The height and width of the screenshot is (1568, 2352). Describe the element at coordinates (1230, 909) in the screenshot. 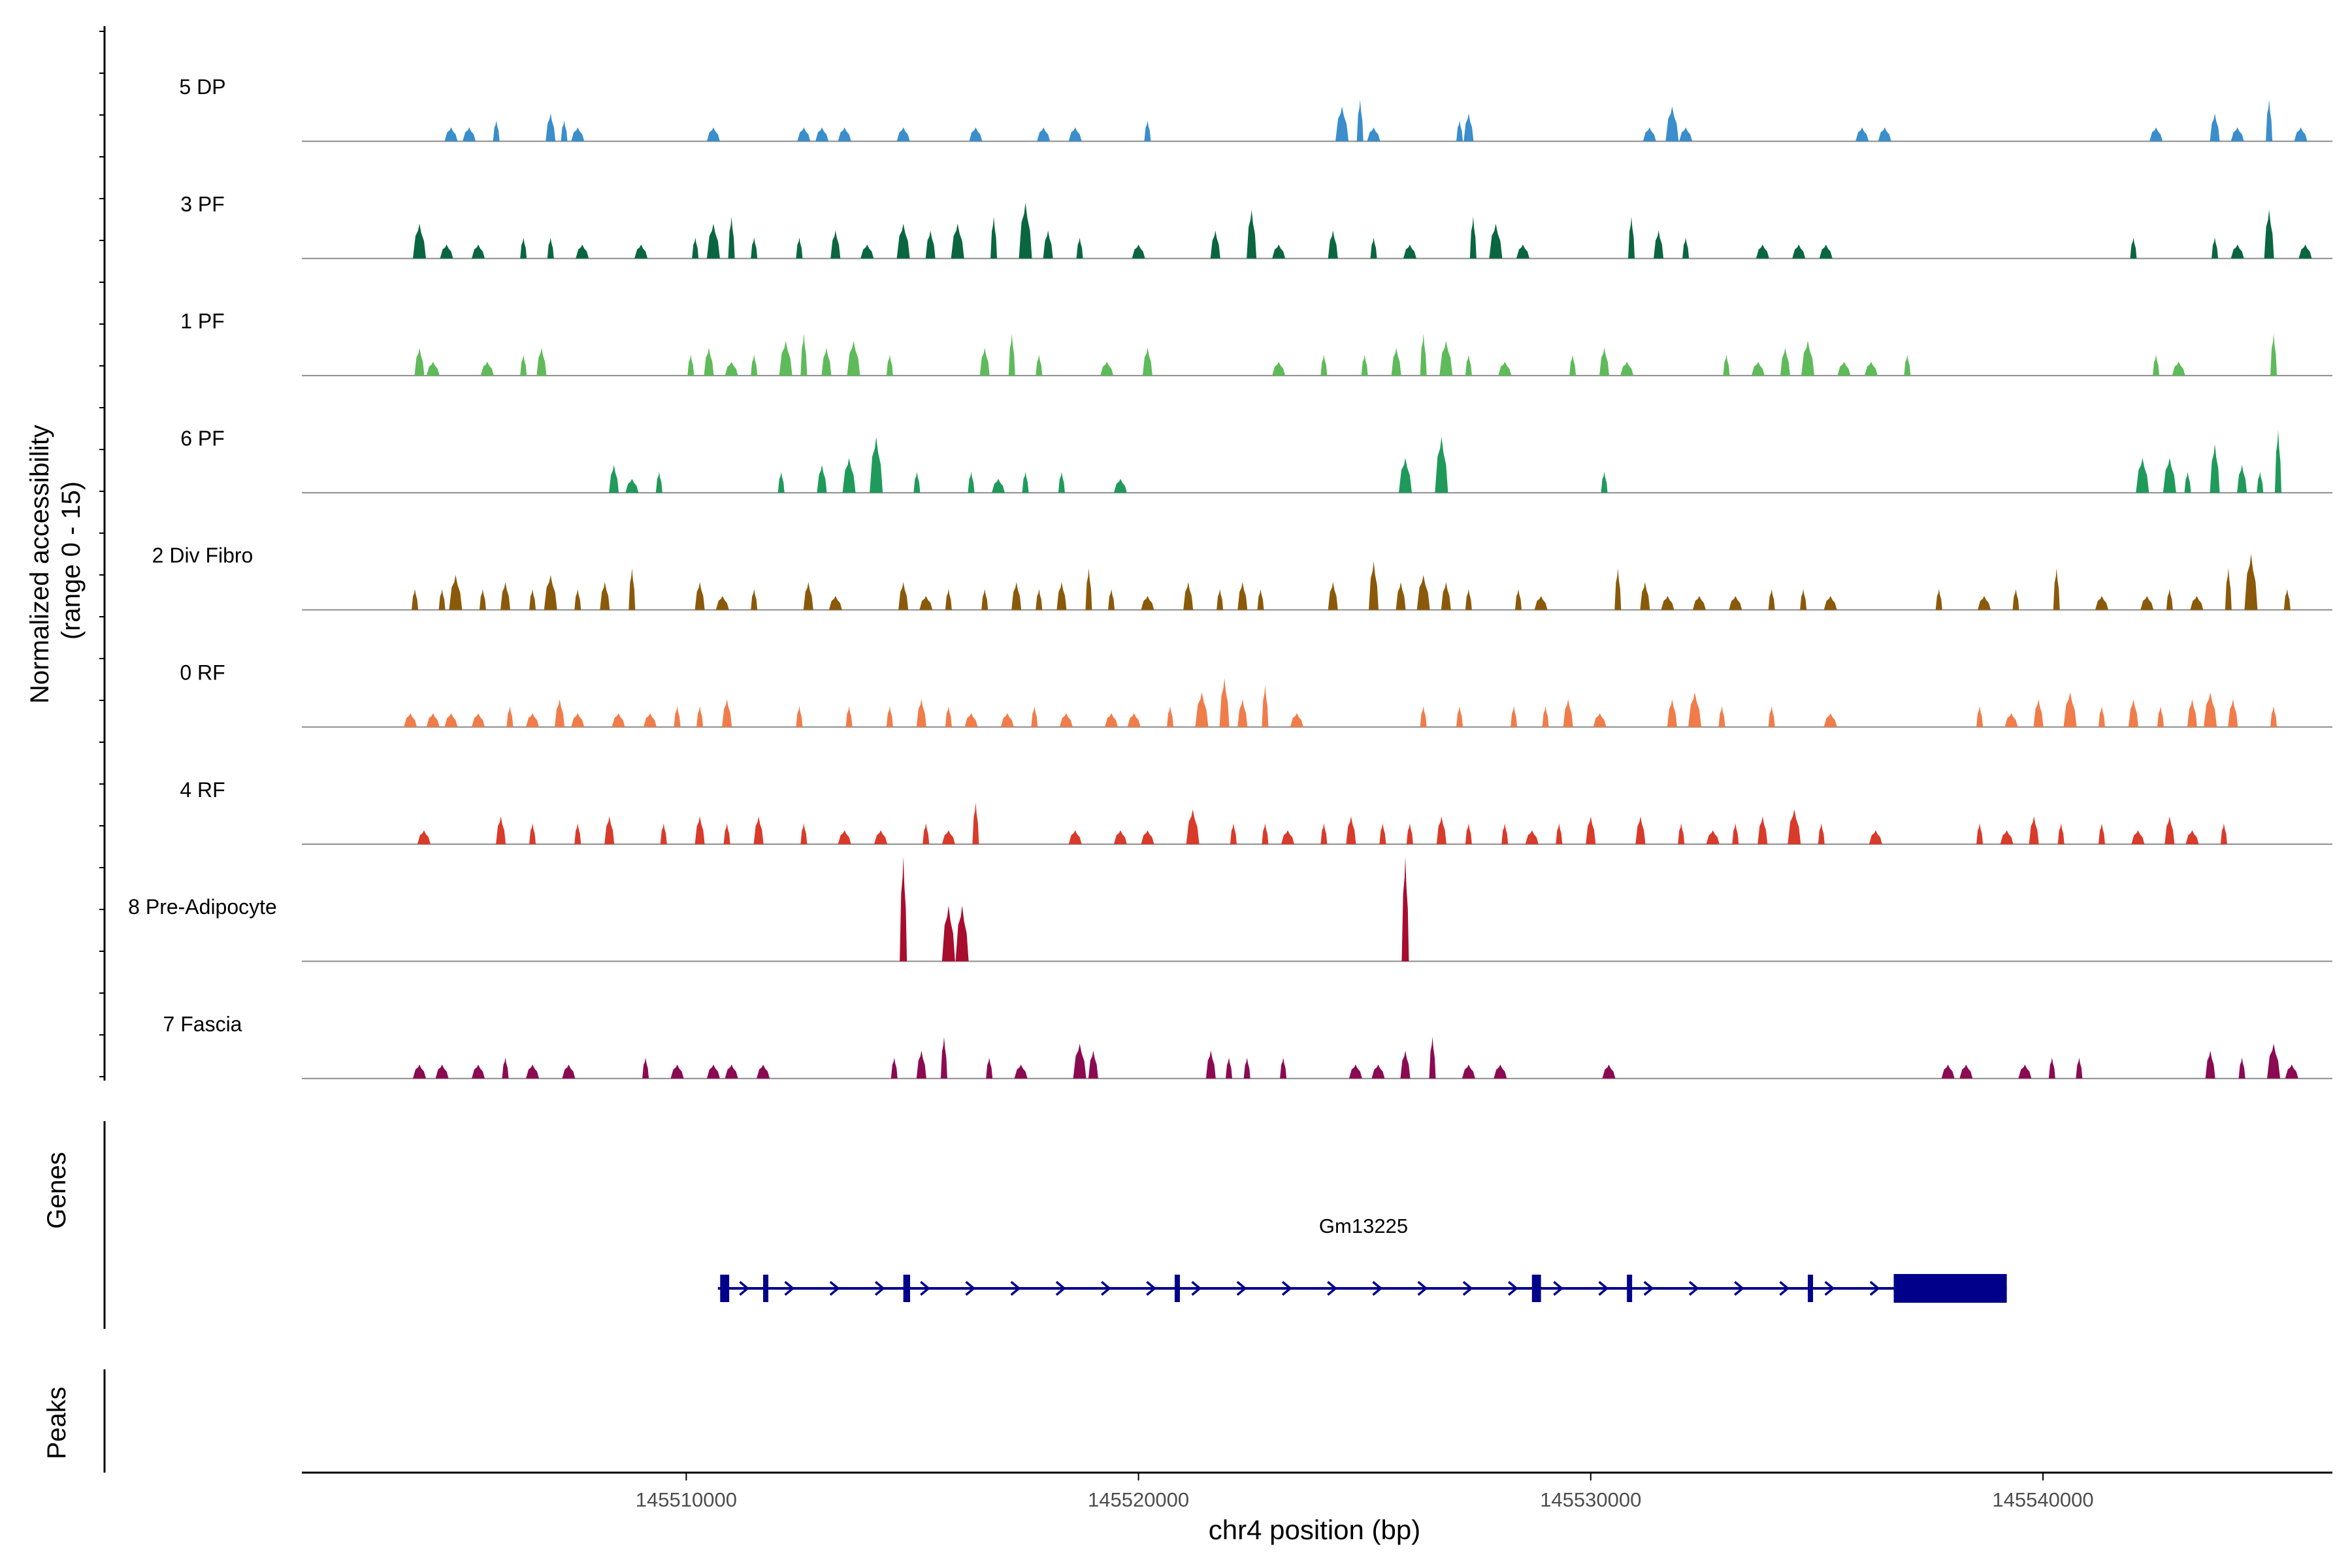

I see `track-8: 8 Pre-Adipocyte` at that location.